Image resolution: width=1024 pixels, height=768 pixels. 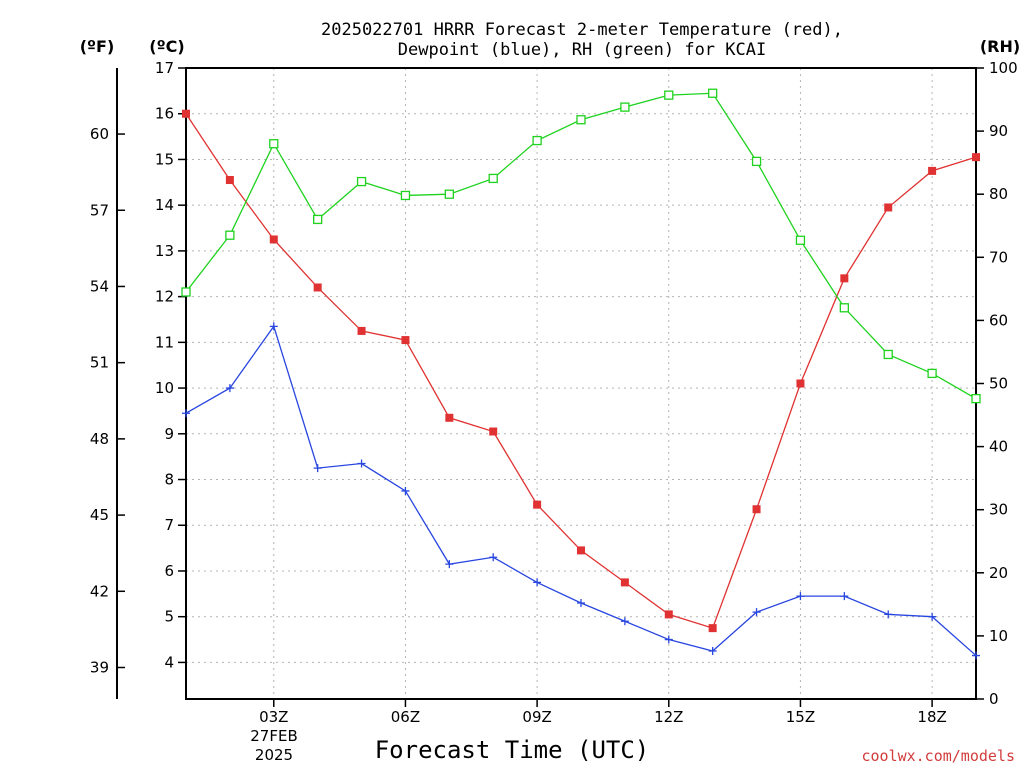 What do you see at coordinates (164, 342) in the screenshot?
I see `celsius-tick-label: 11` at bounding box center [164, 342].